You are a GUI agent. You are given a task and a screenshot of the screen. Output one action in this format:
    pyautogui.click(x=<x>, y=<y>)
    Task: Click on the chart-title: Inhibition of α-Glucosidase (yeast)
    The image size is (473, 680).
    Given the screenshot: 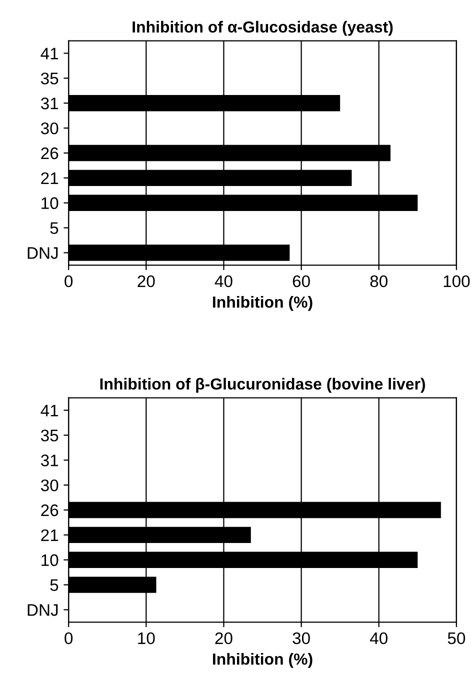 What is the action you would take?
    pyautogui.click(x=262, y=28)
    